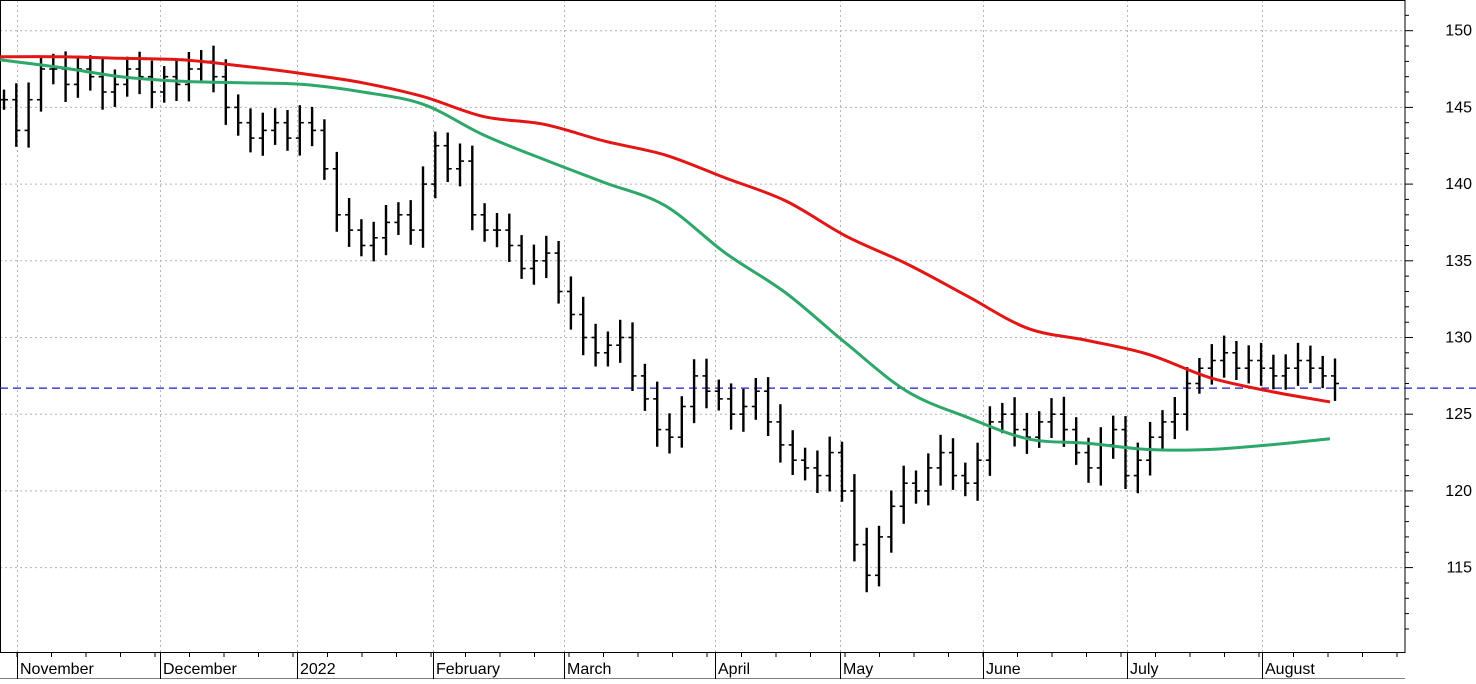  Describe the element at coordinates (468, 669) in the screenshot. I see `x-tick-label: February` at that location.